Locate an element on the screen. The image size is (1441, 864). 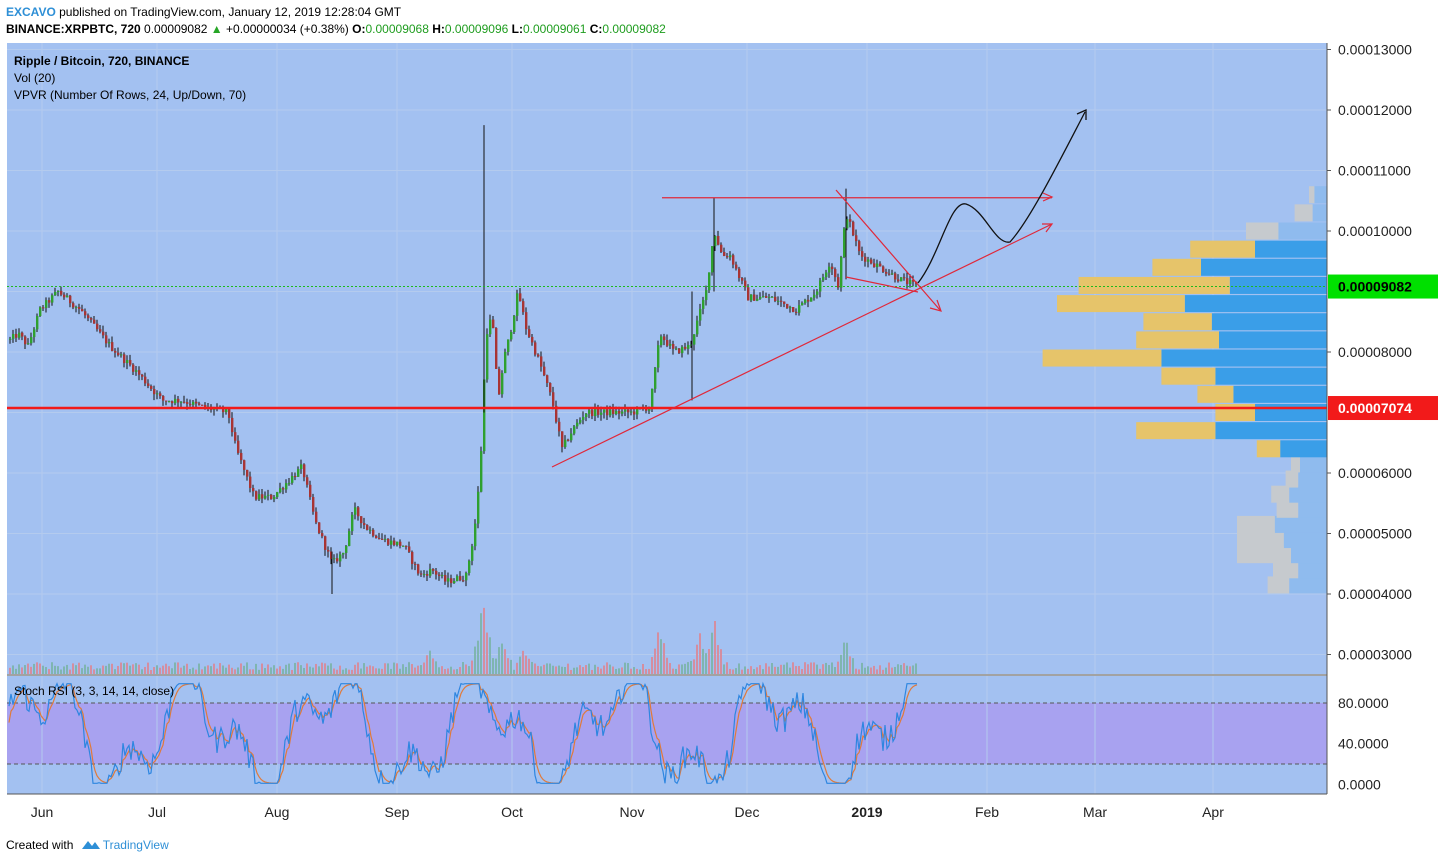
author-link: EXCAVO is located at coordinates (31, 12).